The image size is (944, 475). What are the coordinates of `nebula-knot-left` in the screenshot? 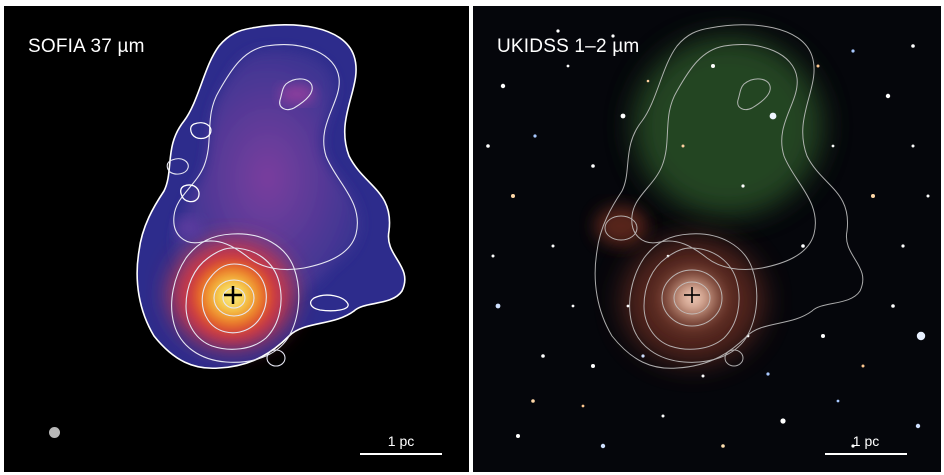 It's located at (189, 228).